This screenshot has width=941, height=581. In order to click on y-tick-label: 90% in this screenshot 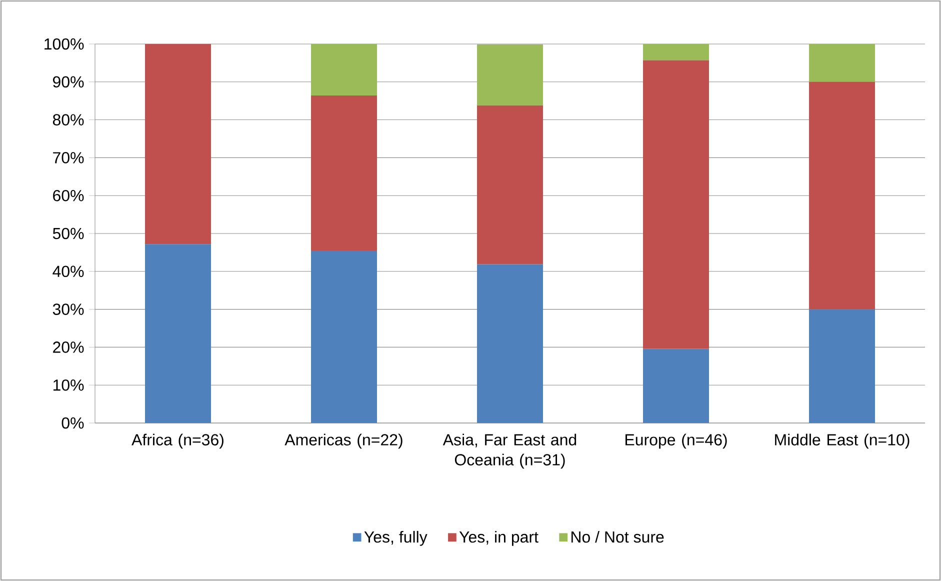, I will do `click(68, 82)`.